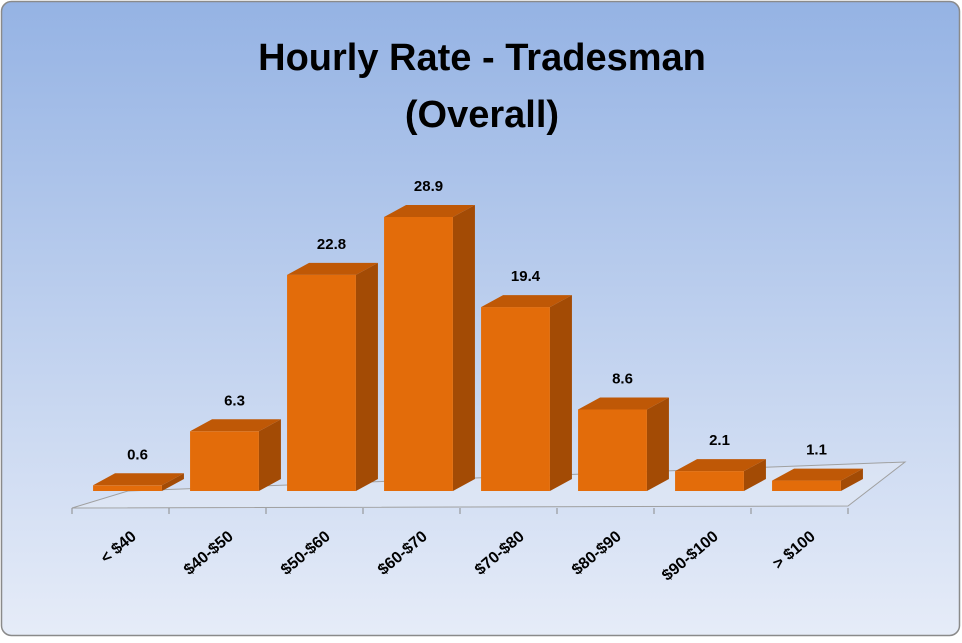 This screenshot has height=643, width=962. Describe the element at coordinates (622, 378) in the screenshot. I see `data-label: 8.6` at that location.